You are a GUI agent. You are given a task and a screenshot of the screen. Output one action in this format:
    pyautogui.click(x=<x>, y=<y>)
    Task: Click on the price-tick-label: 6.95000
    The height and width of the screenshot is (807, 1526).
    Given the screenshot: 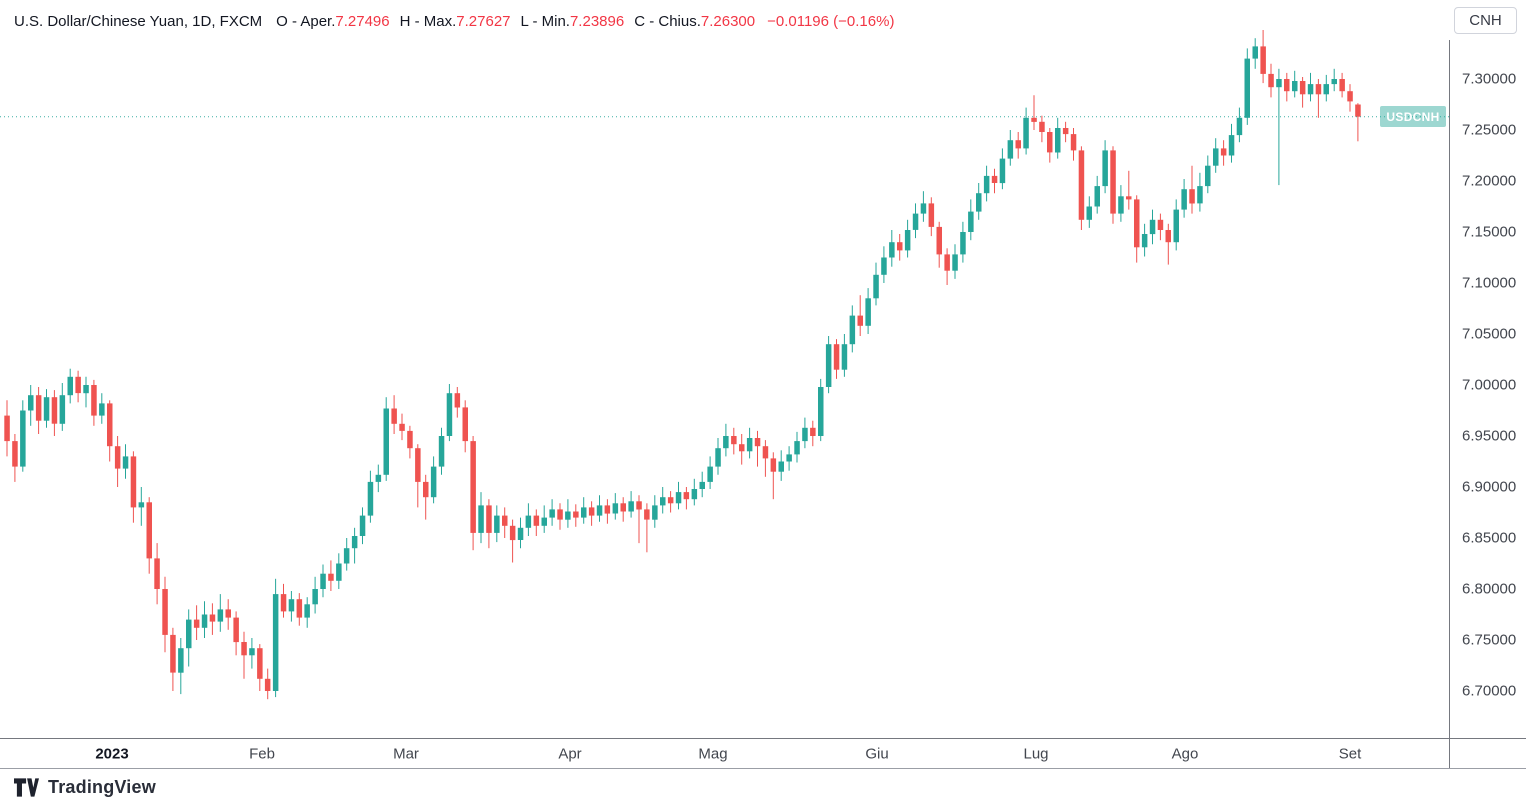 What is the action you would take?
    pyautogui.click(x=1489, y=436)
    